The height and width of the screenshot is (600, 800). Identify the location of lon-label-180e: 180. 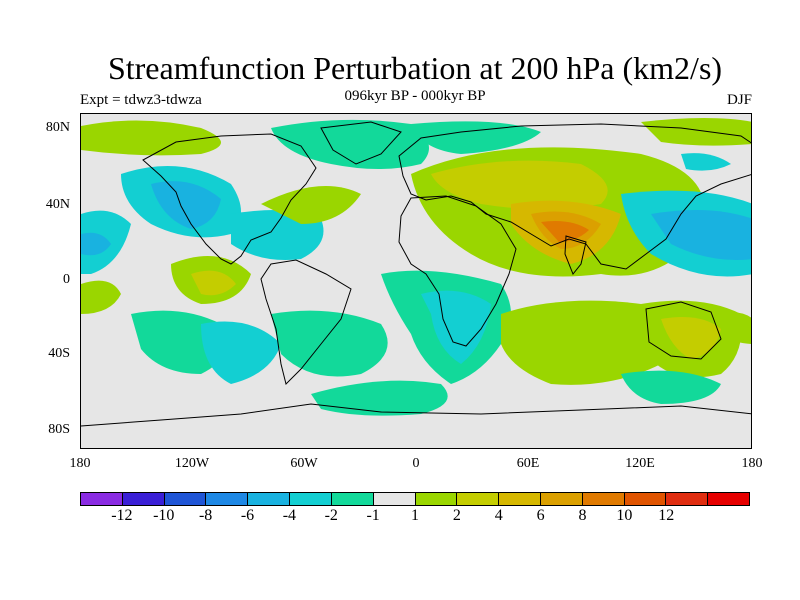
(752, 463).